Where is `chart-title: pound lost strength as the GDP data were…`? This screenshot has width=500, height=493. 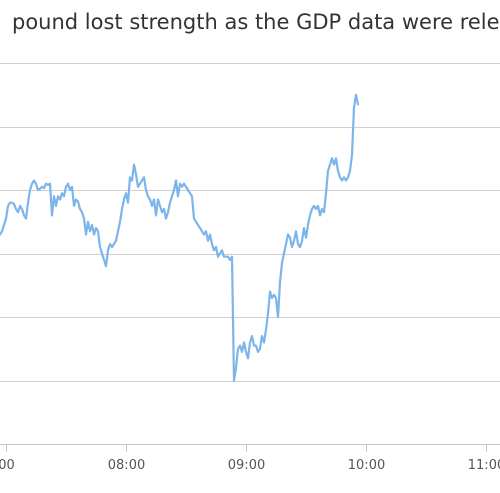
chart-title: pound lost strength as the GDP data were… is located at coordinates (256, 22).